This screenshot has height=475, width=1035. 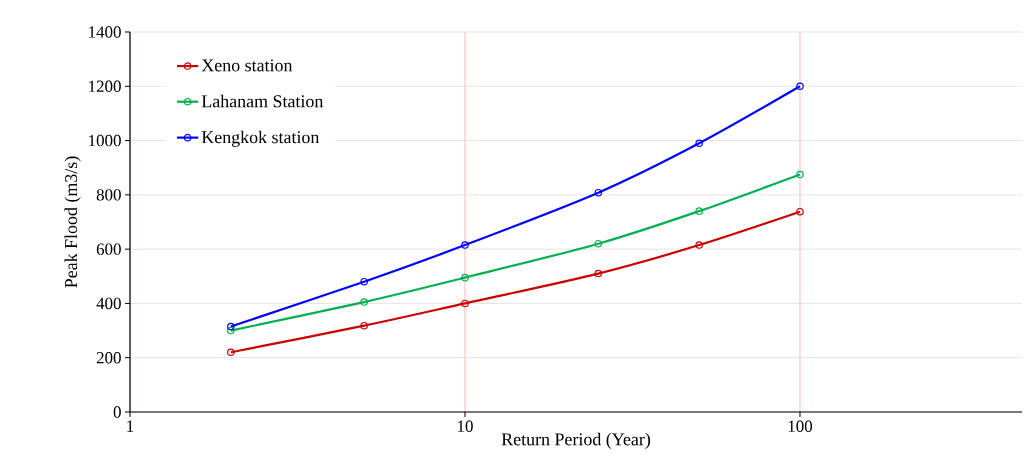 I want to click on y-tick-label: 800, so click(x=108, y=195).